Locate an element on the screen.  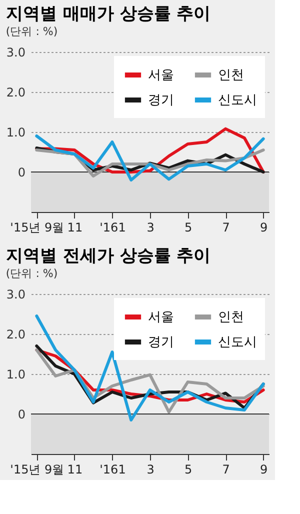
chart-title: 지역별 전세가 상승률 추이 is located at coordinates (108, 256).